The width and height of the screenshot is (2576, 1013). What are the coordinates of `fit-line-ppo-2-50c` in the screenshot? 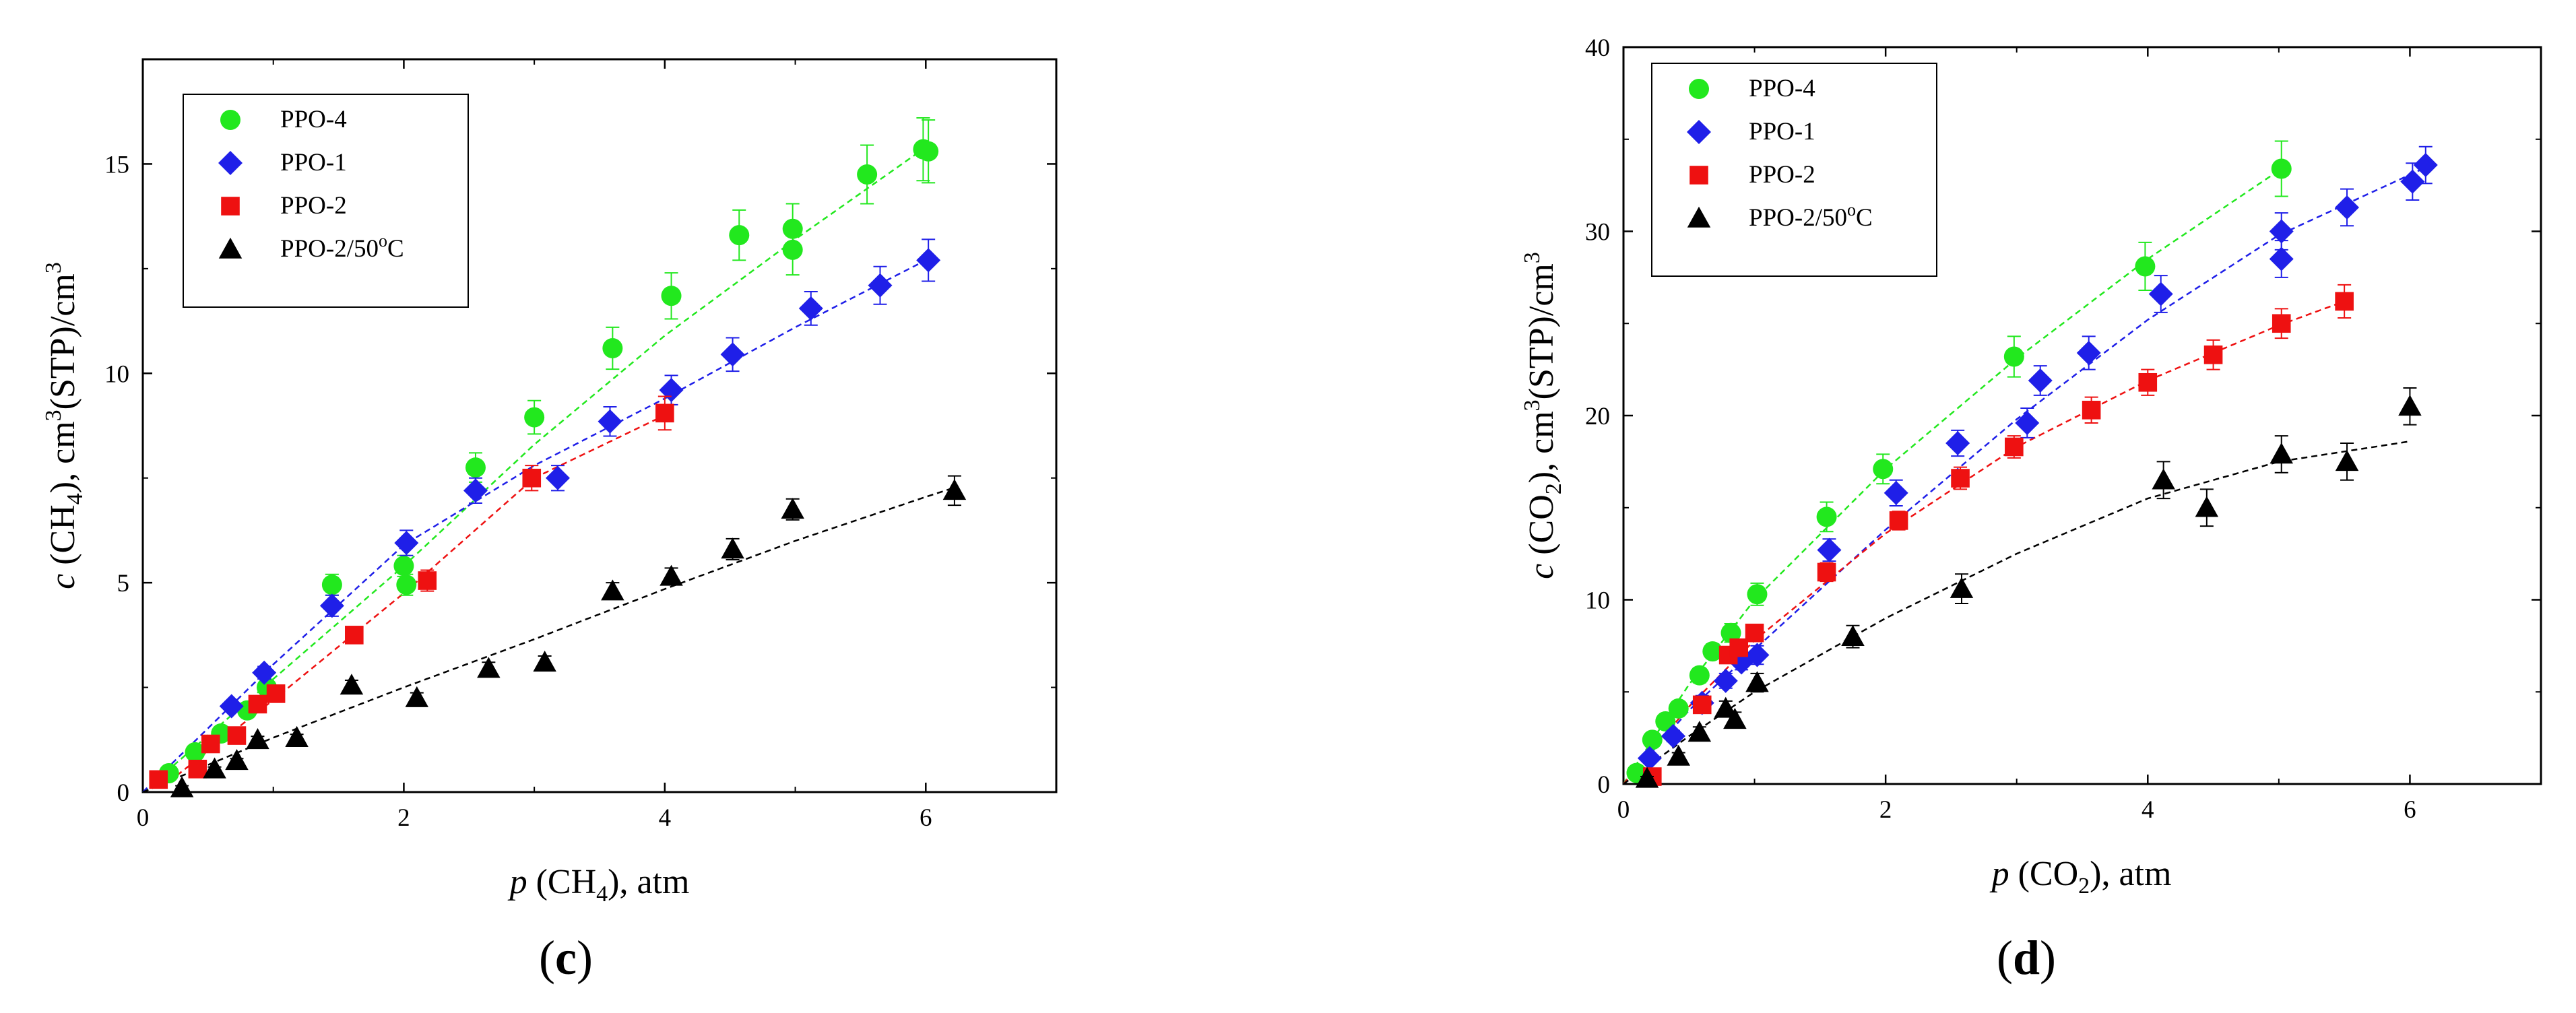 It's located at (2016, 612).